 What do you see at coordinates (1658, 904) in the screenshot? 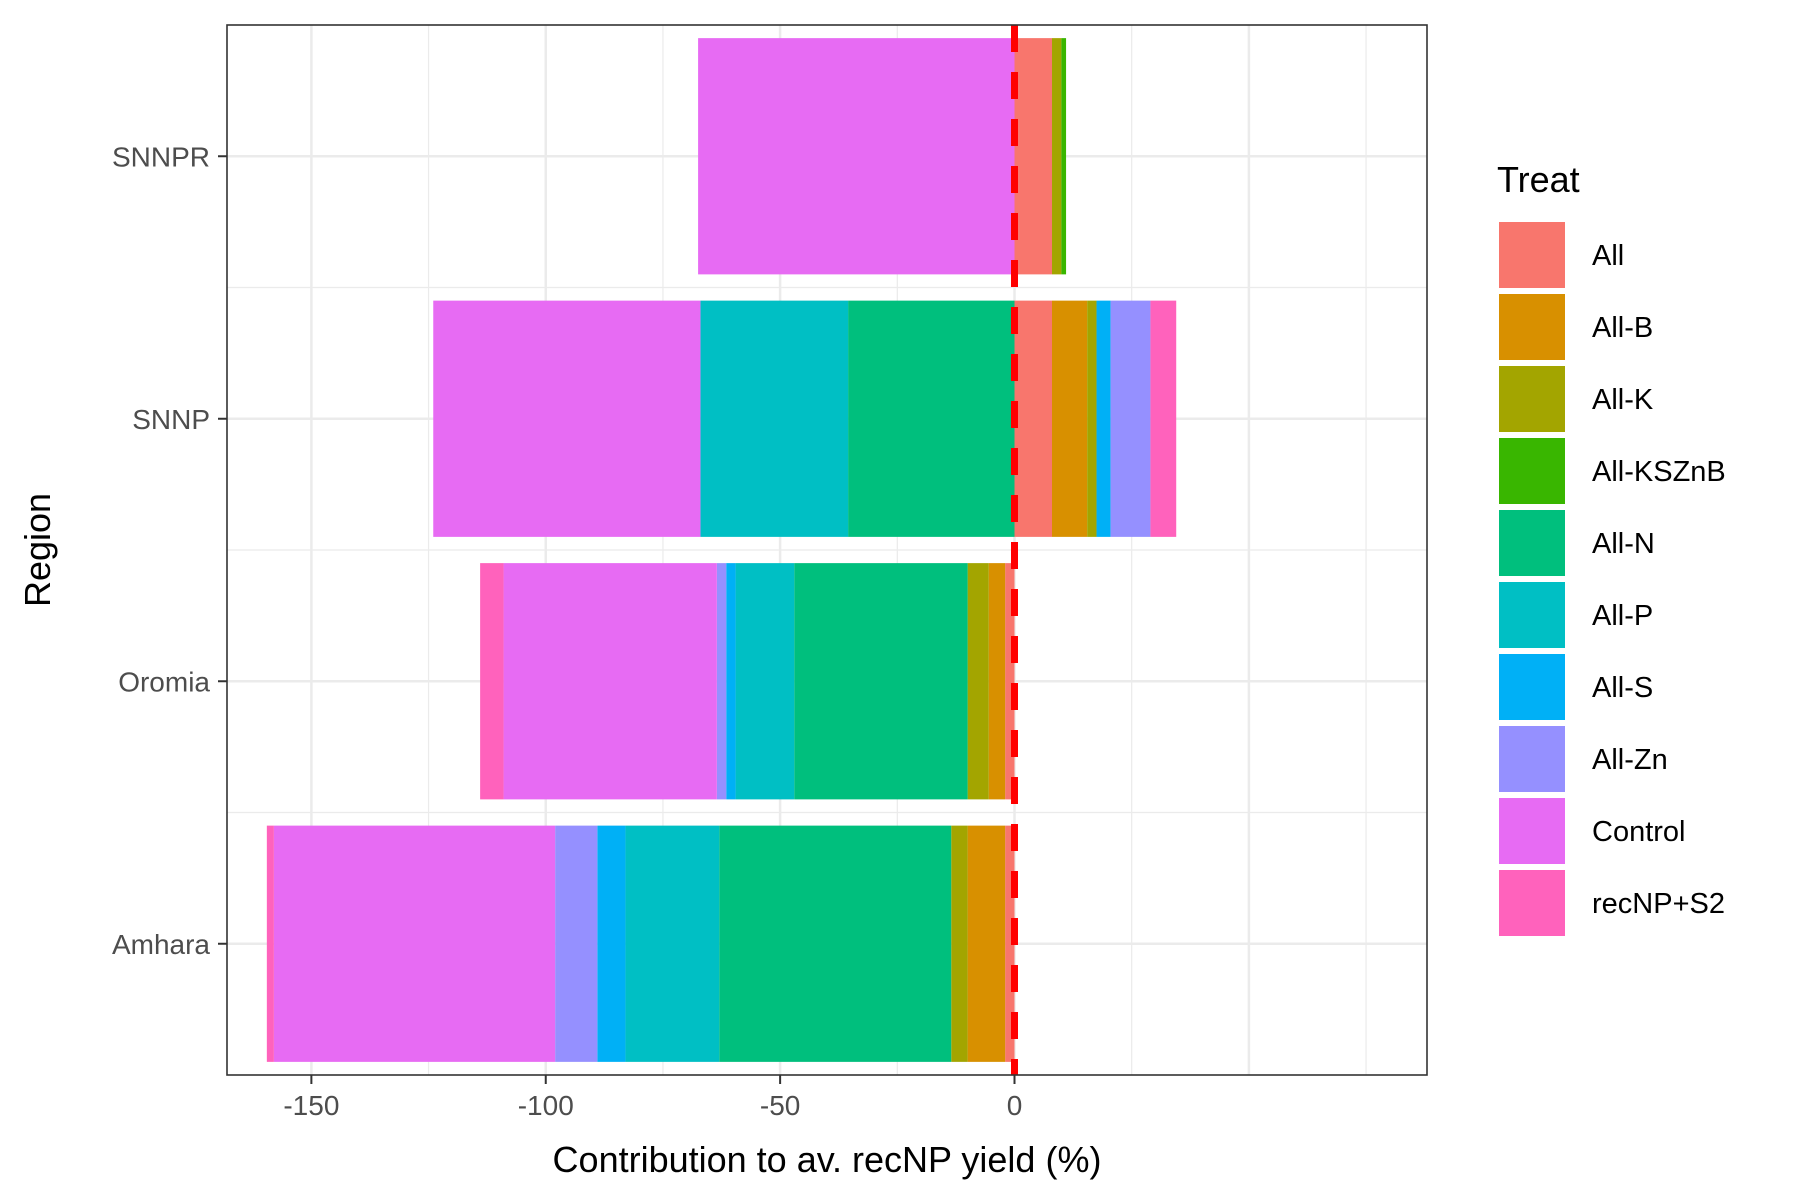
I see `legend-label: recNP+S2` at bounding box center [1658, 904].